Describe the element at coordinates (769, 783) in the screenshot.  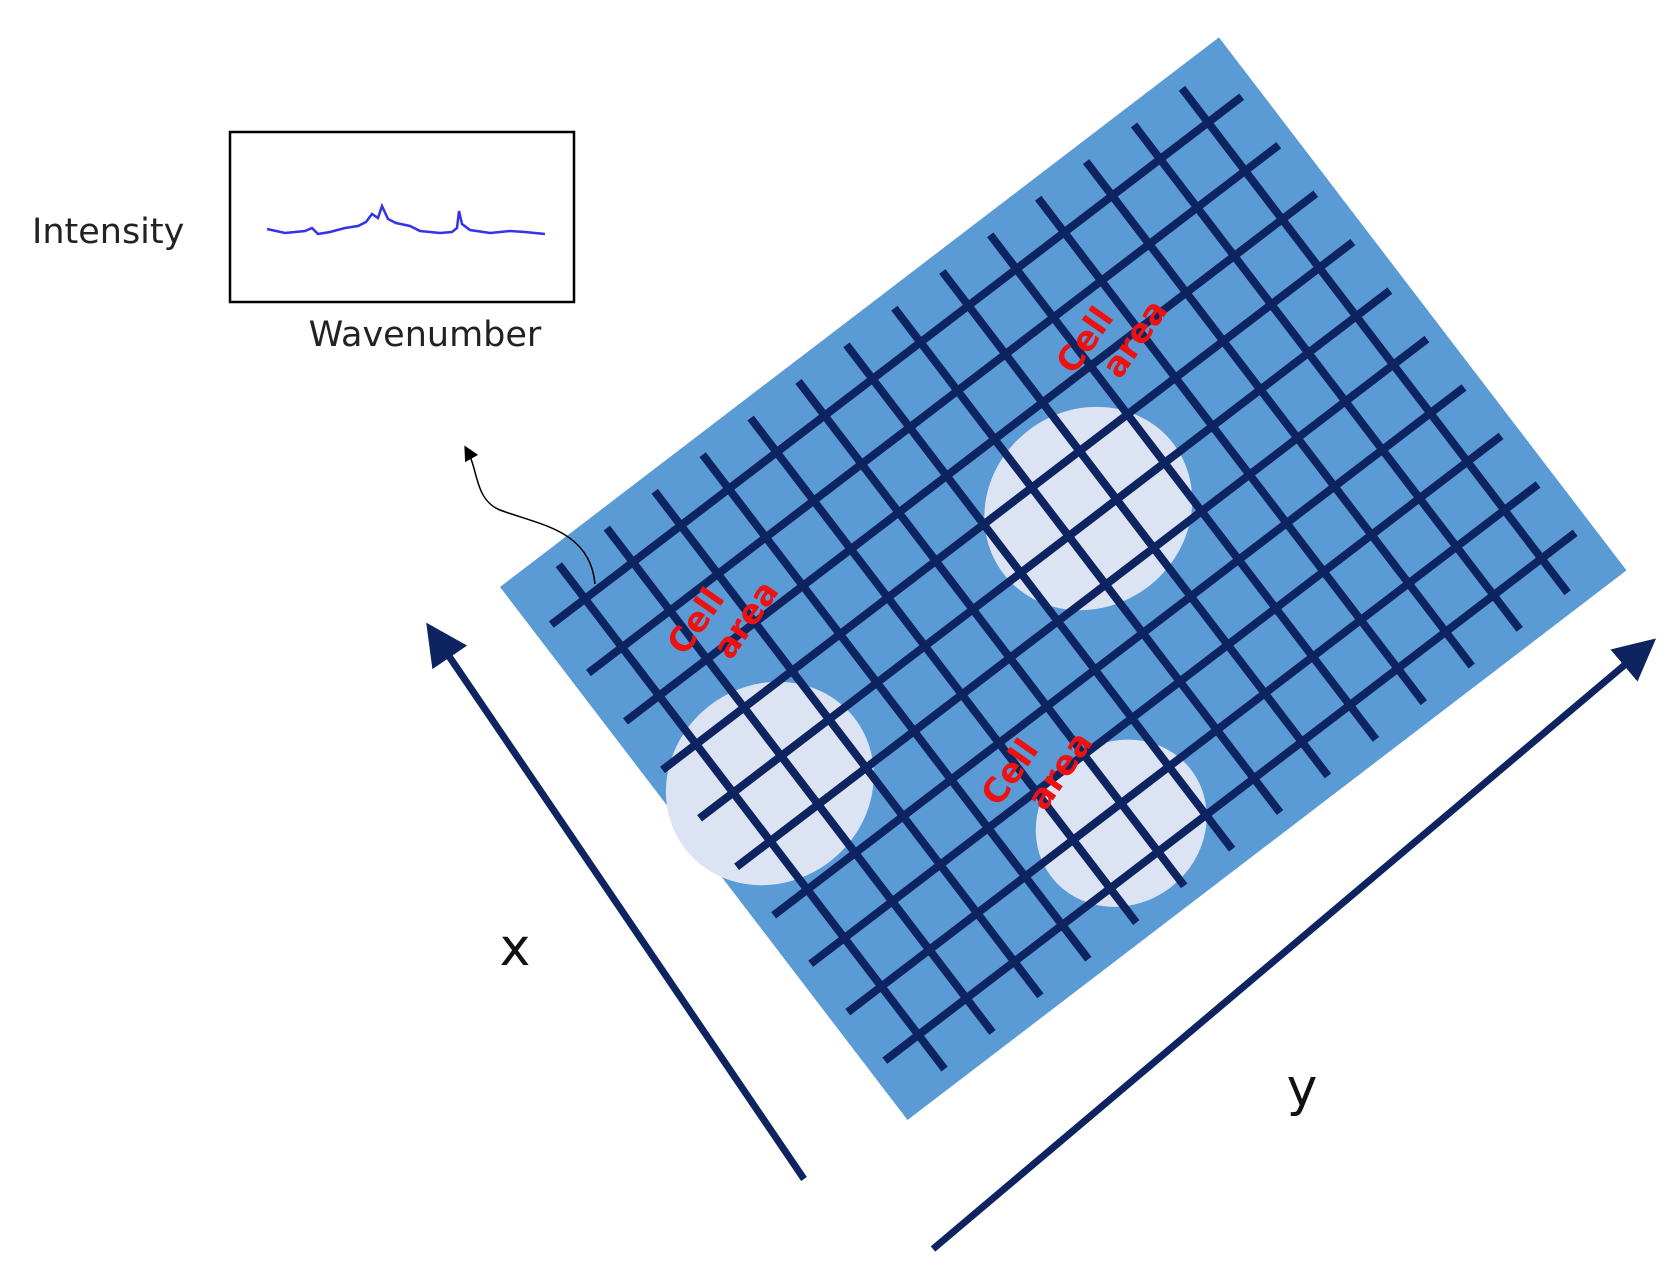
I see `cell-area` at that location.